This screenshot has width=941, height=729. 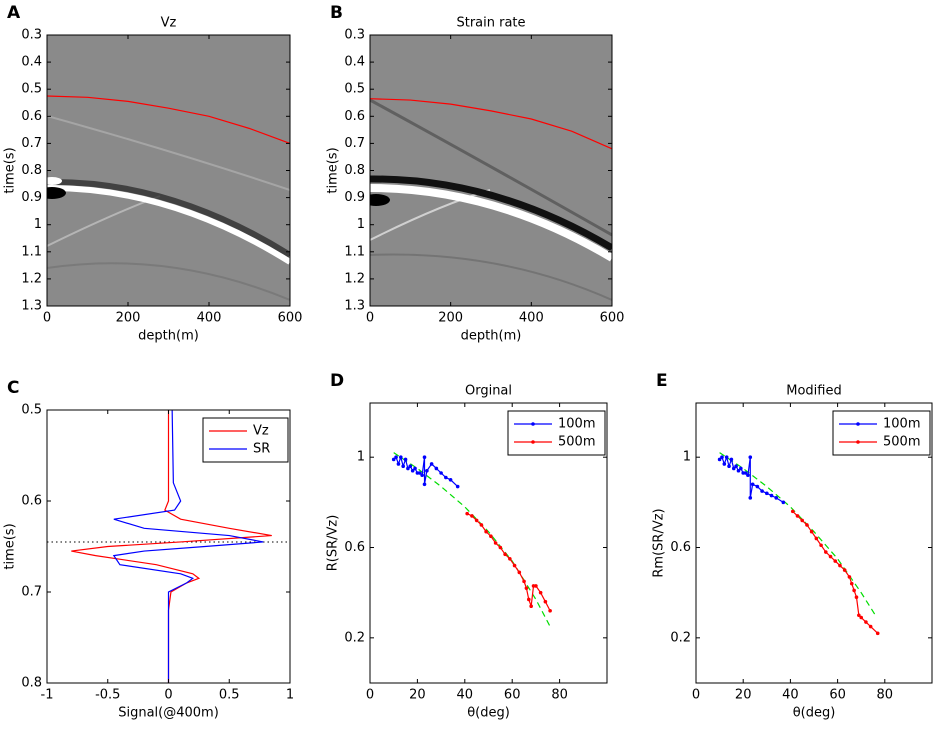 I want to click on legend-label: 500m, so click(x=576, y=442).